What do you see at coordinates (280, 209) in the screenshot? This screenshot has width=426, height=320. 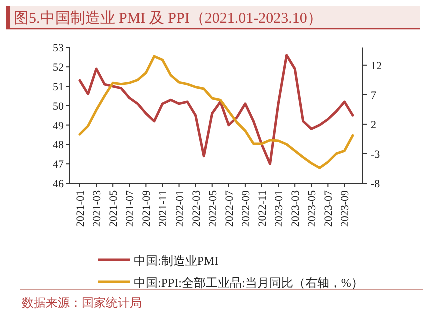 I see `x-tick-label: 2023-01` at bounding box center [280, 209].